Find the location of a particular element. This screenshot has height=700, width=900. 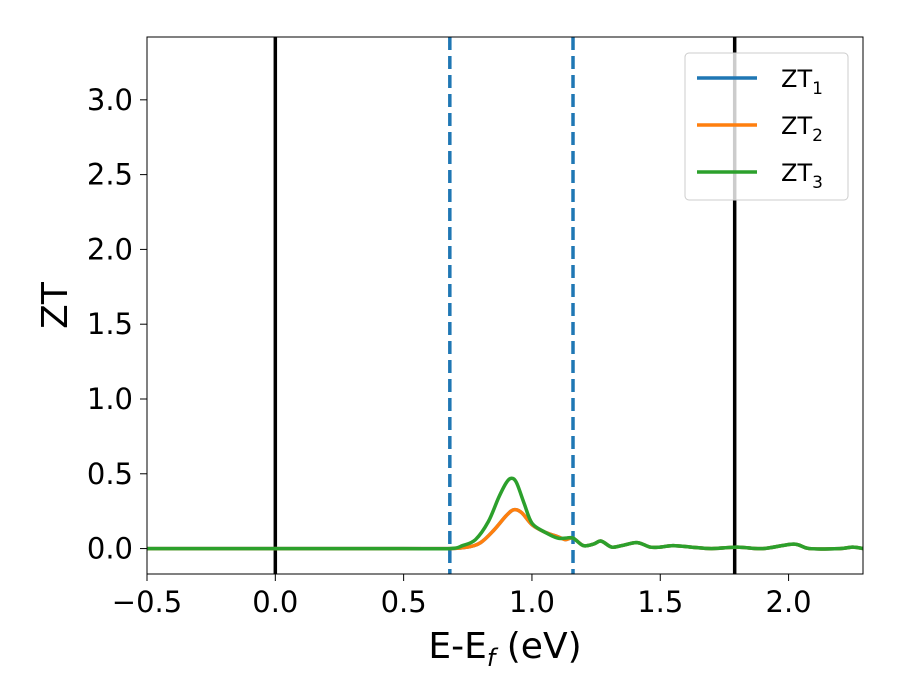

legend-box is located at coordinates (766, 126).